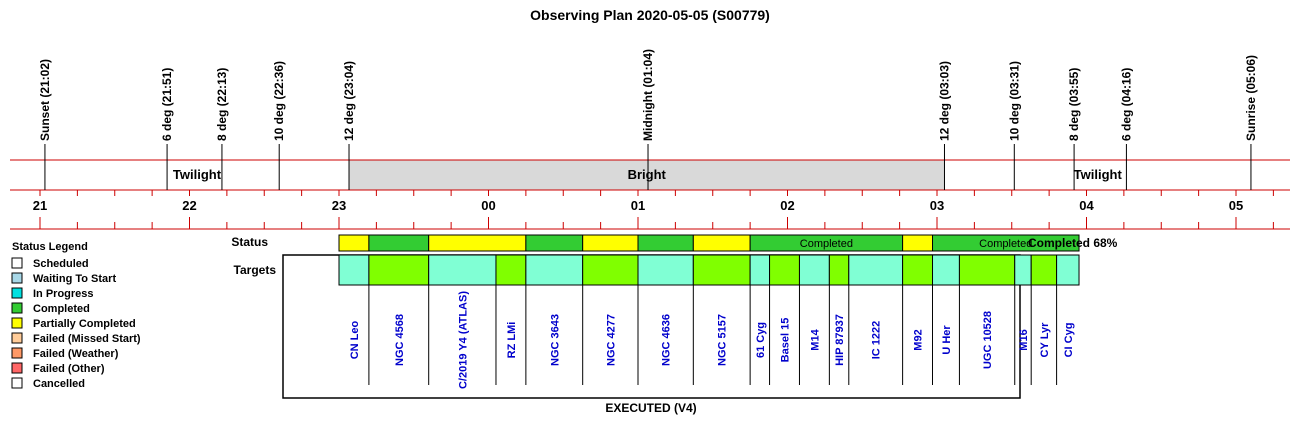  I want to click on hour-tick-label: 22, so click(189, 205).